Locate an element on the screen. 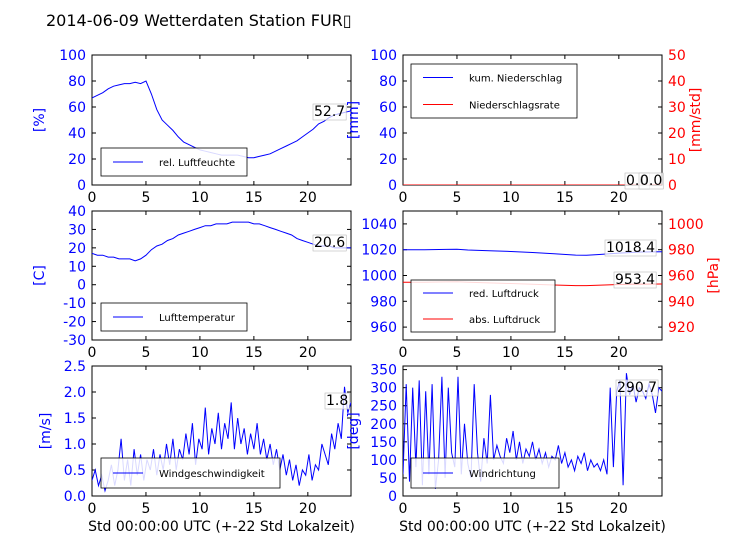 This screenshot has height=552, width=736. legend-label: kum. Niederschlag is located at coordinates (515, 79).